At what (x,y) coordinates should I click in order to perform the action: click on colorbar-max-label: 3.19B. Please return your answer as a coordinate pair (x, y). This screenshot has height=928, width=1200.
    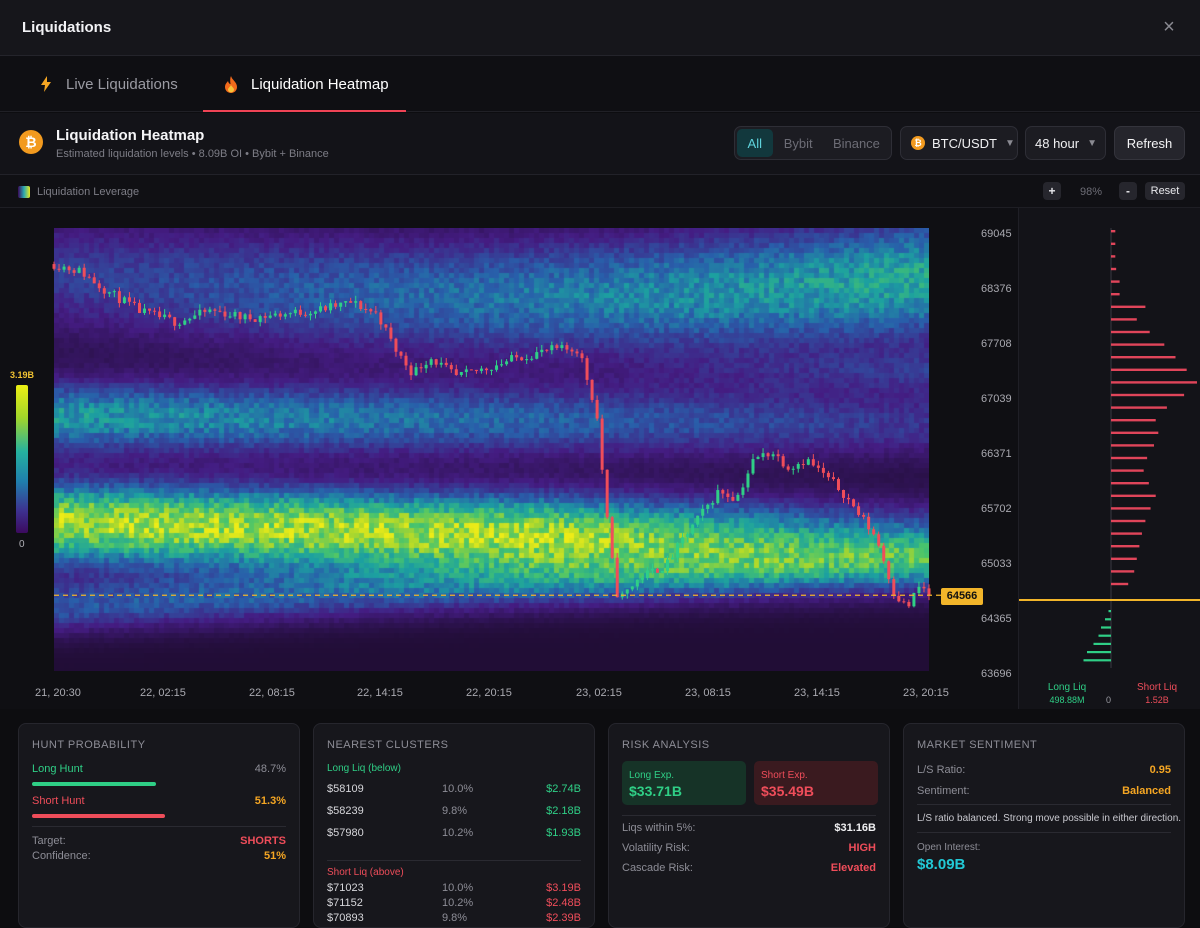
    Looking at the image, I should click on (22, 375).